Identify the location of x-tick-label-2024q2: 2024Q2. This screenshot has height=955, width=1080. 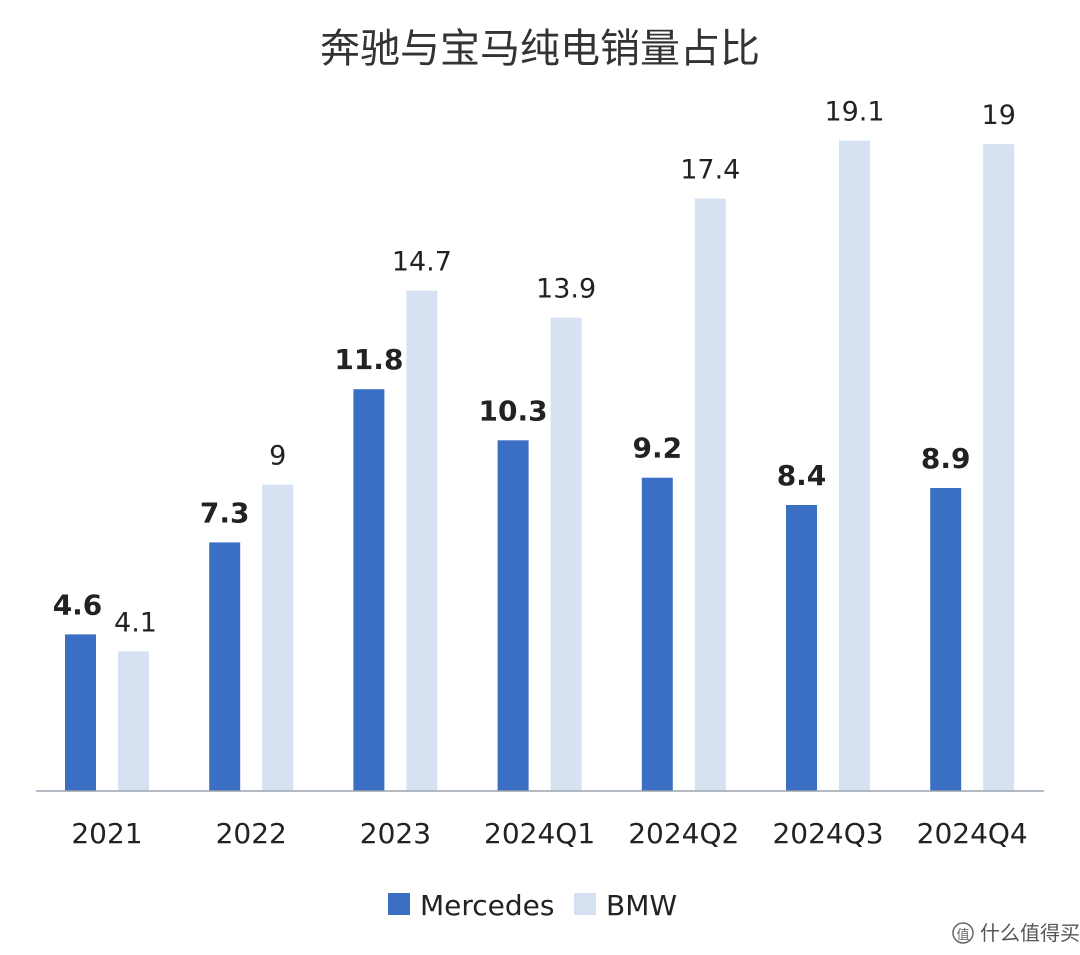
(683, 833).